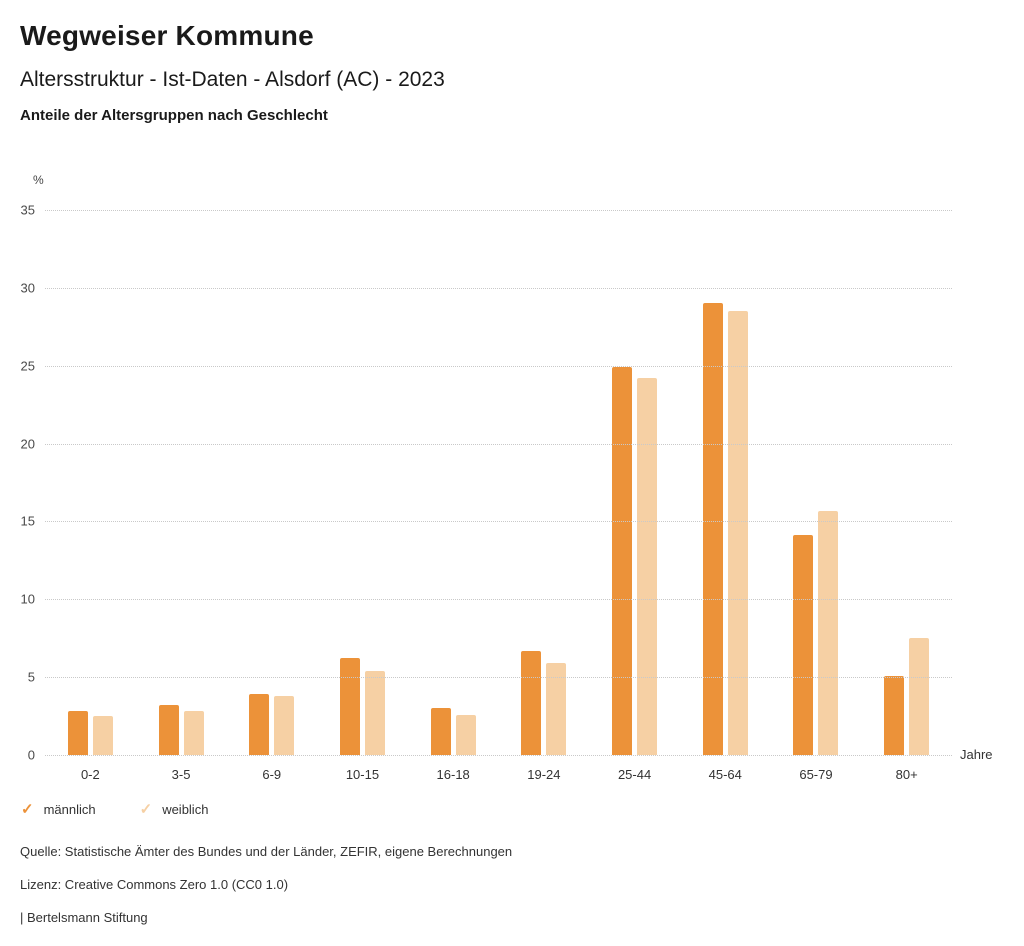 Image resolution: width=1024 pixels, height=946 pixels. What do you see at coordinates (816, 774) in the screenshot?
I see `x-tick-label-65-79: 65-79` at bounding box center [816, 774].